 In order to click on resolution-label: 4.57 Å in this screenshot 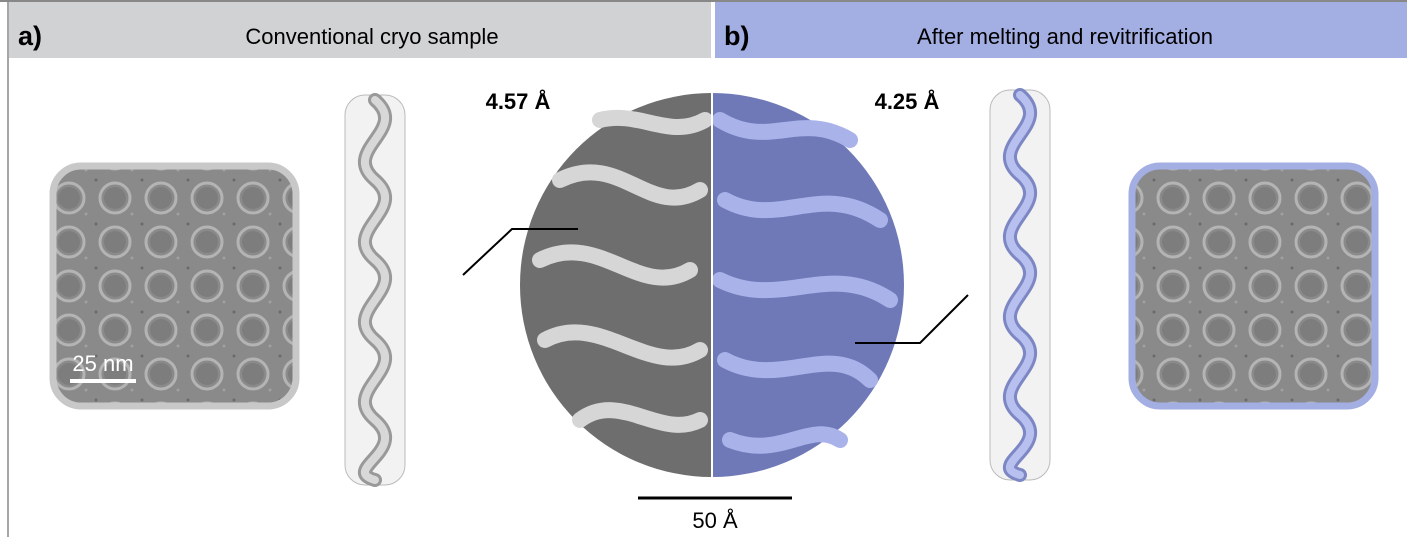, I will do `click(518, 101)`.